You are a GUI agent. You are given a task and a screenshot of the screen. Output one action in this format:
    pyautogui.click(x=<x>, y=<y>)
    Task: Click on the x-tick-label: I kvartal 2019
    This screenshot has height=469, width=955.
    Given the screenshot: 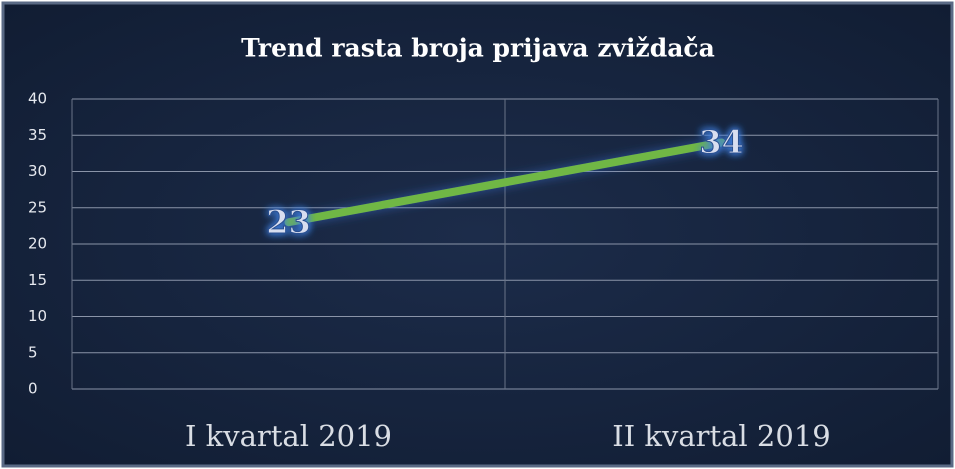 What is the action you would take?
    pyautogui.click(x=288, y=436)
    